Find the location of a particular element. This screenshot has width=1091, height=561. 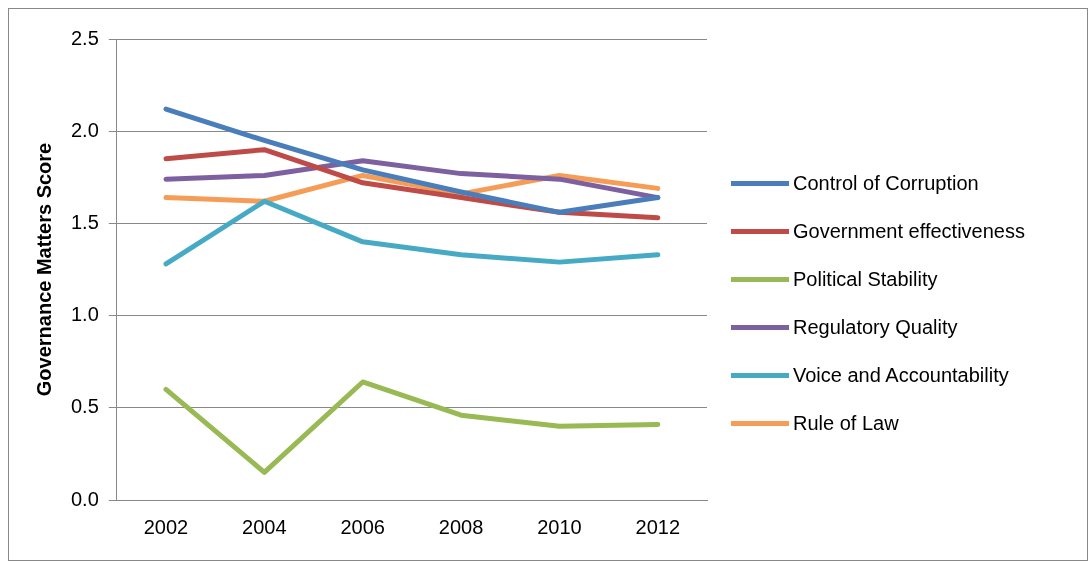

y-tick-label: 1.5 is located at coordinates (84, 221).